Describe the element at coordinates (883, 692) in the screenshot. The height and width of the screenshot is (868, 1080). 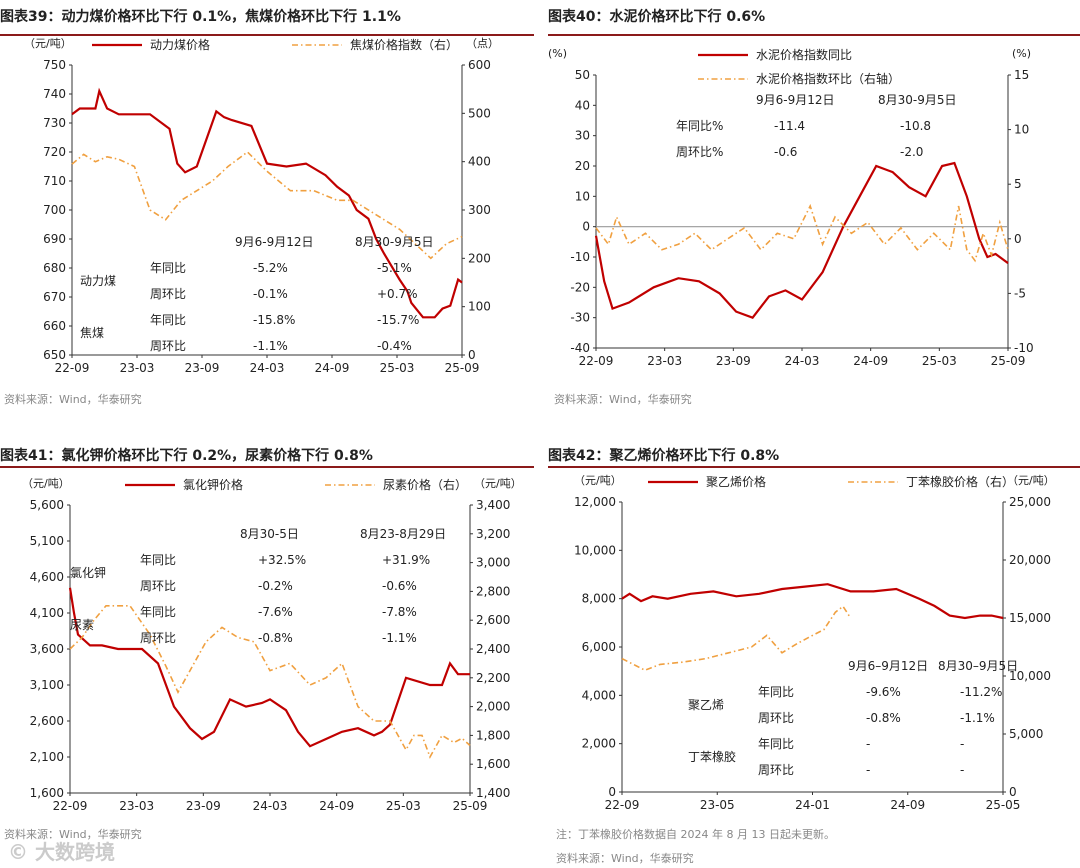
I see `table-value-period1: -9.6%` at that location.